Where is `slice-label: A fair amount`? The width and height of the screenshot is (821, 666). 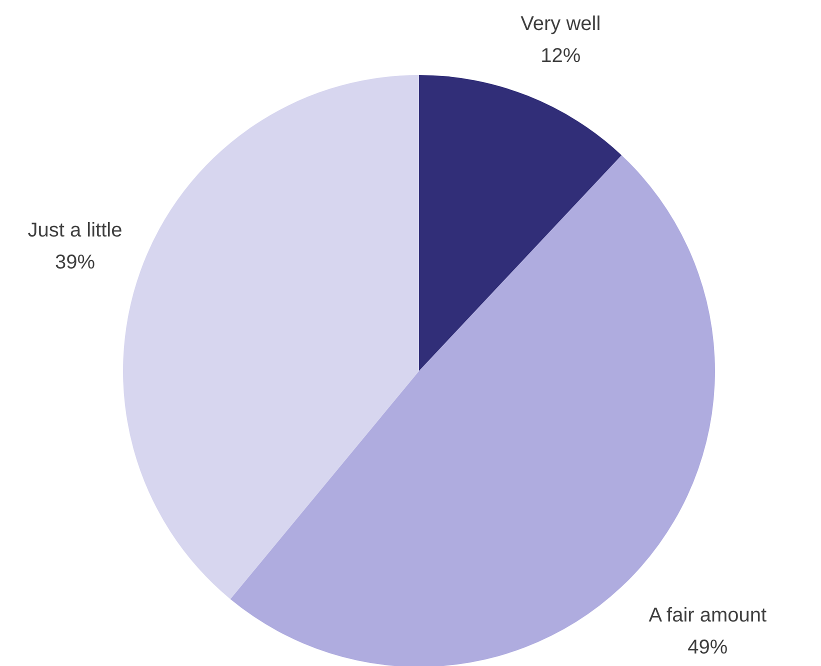 slice-label: A fair amount is located at coordinates (708, 615).